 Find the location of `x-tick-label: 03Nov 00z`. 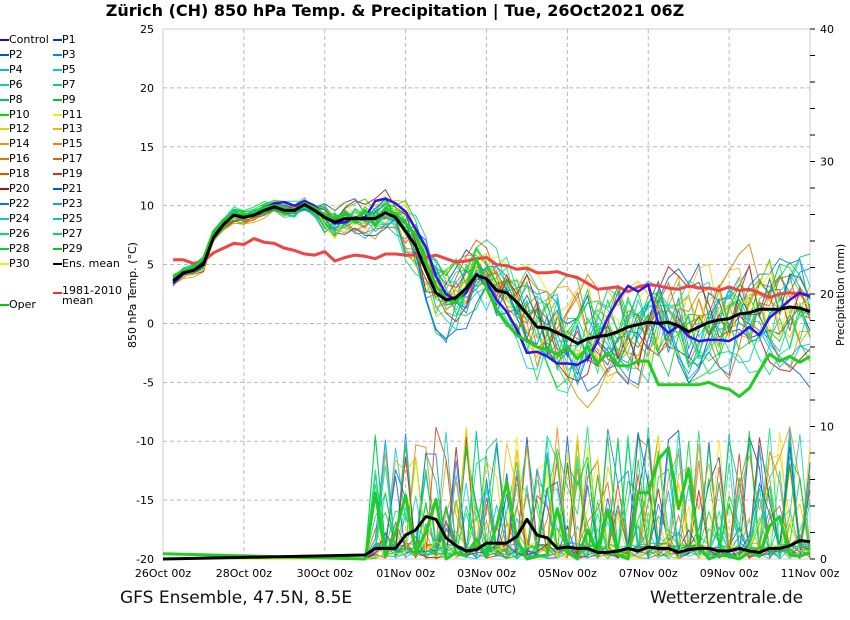

x-tick-label: 03Nov 00z is located at coordinates (486, 573).